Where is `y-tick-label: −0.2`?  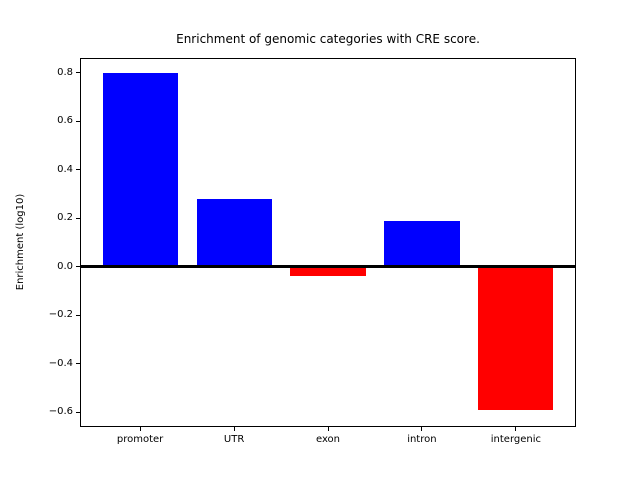
y-tick-label: −0.2 is located at coordinates (60, 315).